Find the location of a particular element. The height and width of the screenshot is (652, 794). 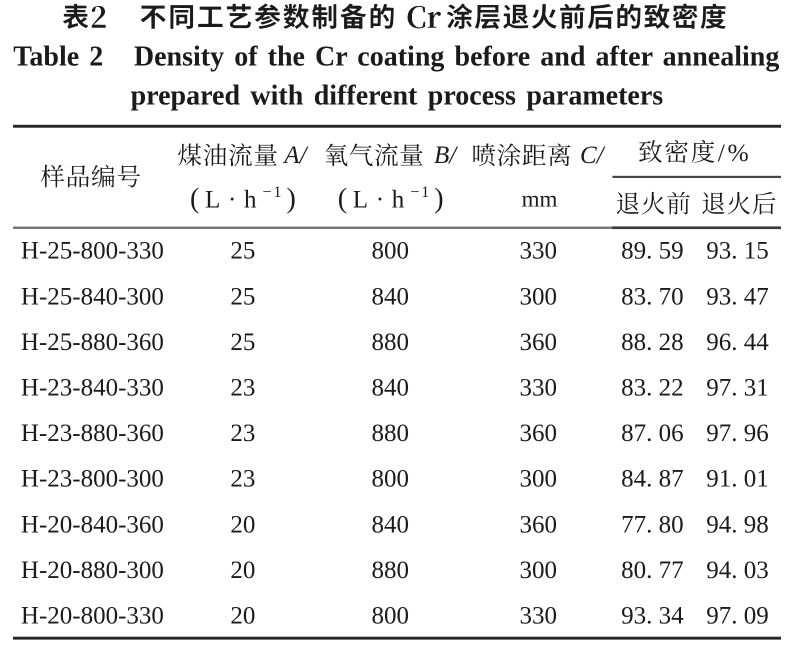

svg-text: 84. 87 is located at coordinates (652, 479).